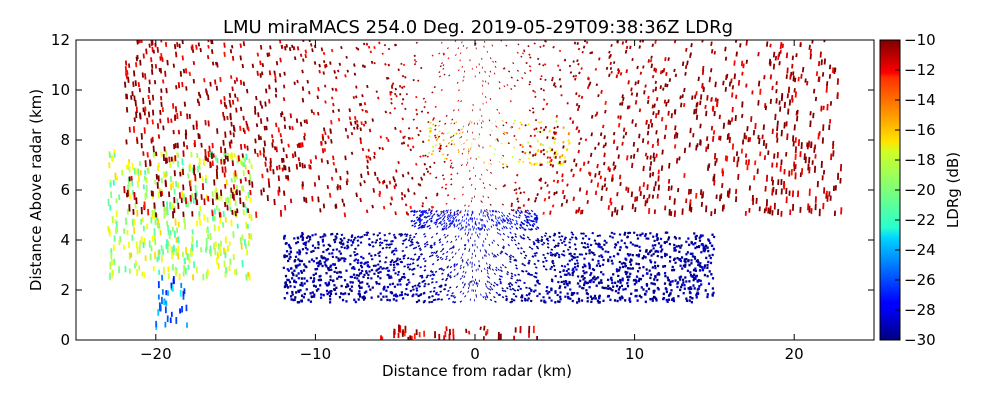 The height and width of the screenshot is (400, 1000). Describe the element at coordinates (920, 250) in the screenshot. I see `colorbar-tick-label: −24` at that location.